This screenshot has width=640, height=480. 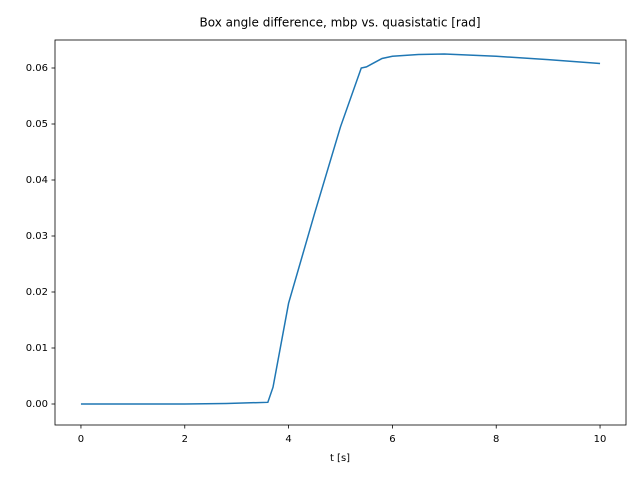 I want to click on y-tick-label: 0.03, so click(x=37, y=236).